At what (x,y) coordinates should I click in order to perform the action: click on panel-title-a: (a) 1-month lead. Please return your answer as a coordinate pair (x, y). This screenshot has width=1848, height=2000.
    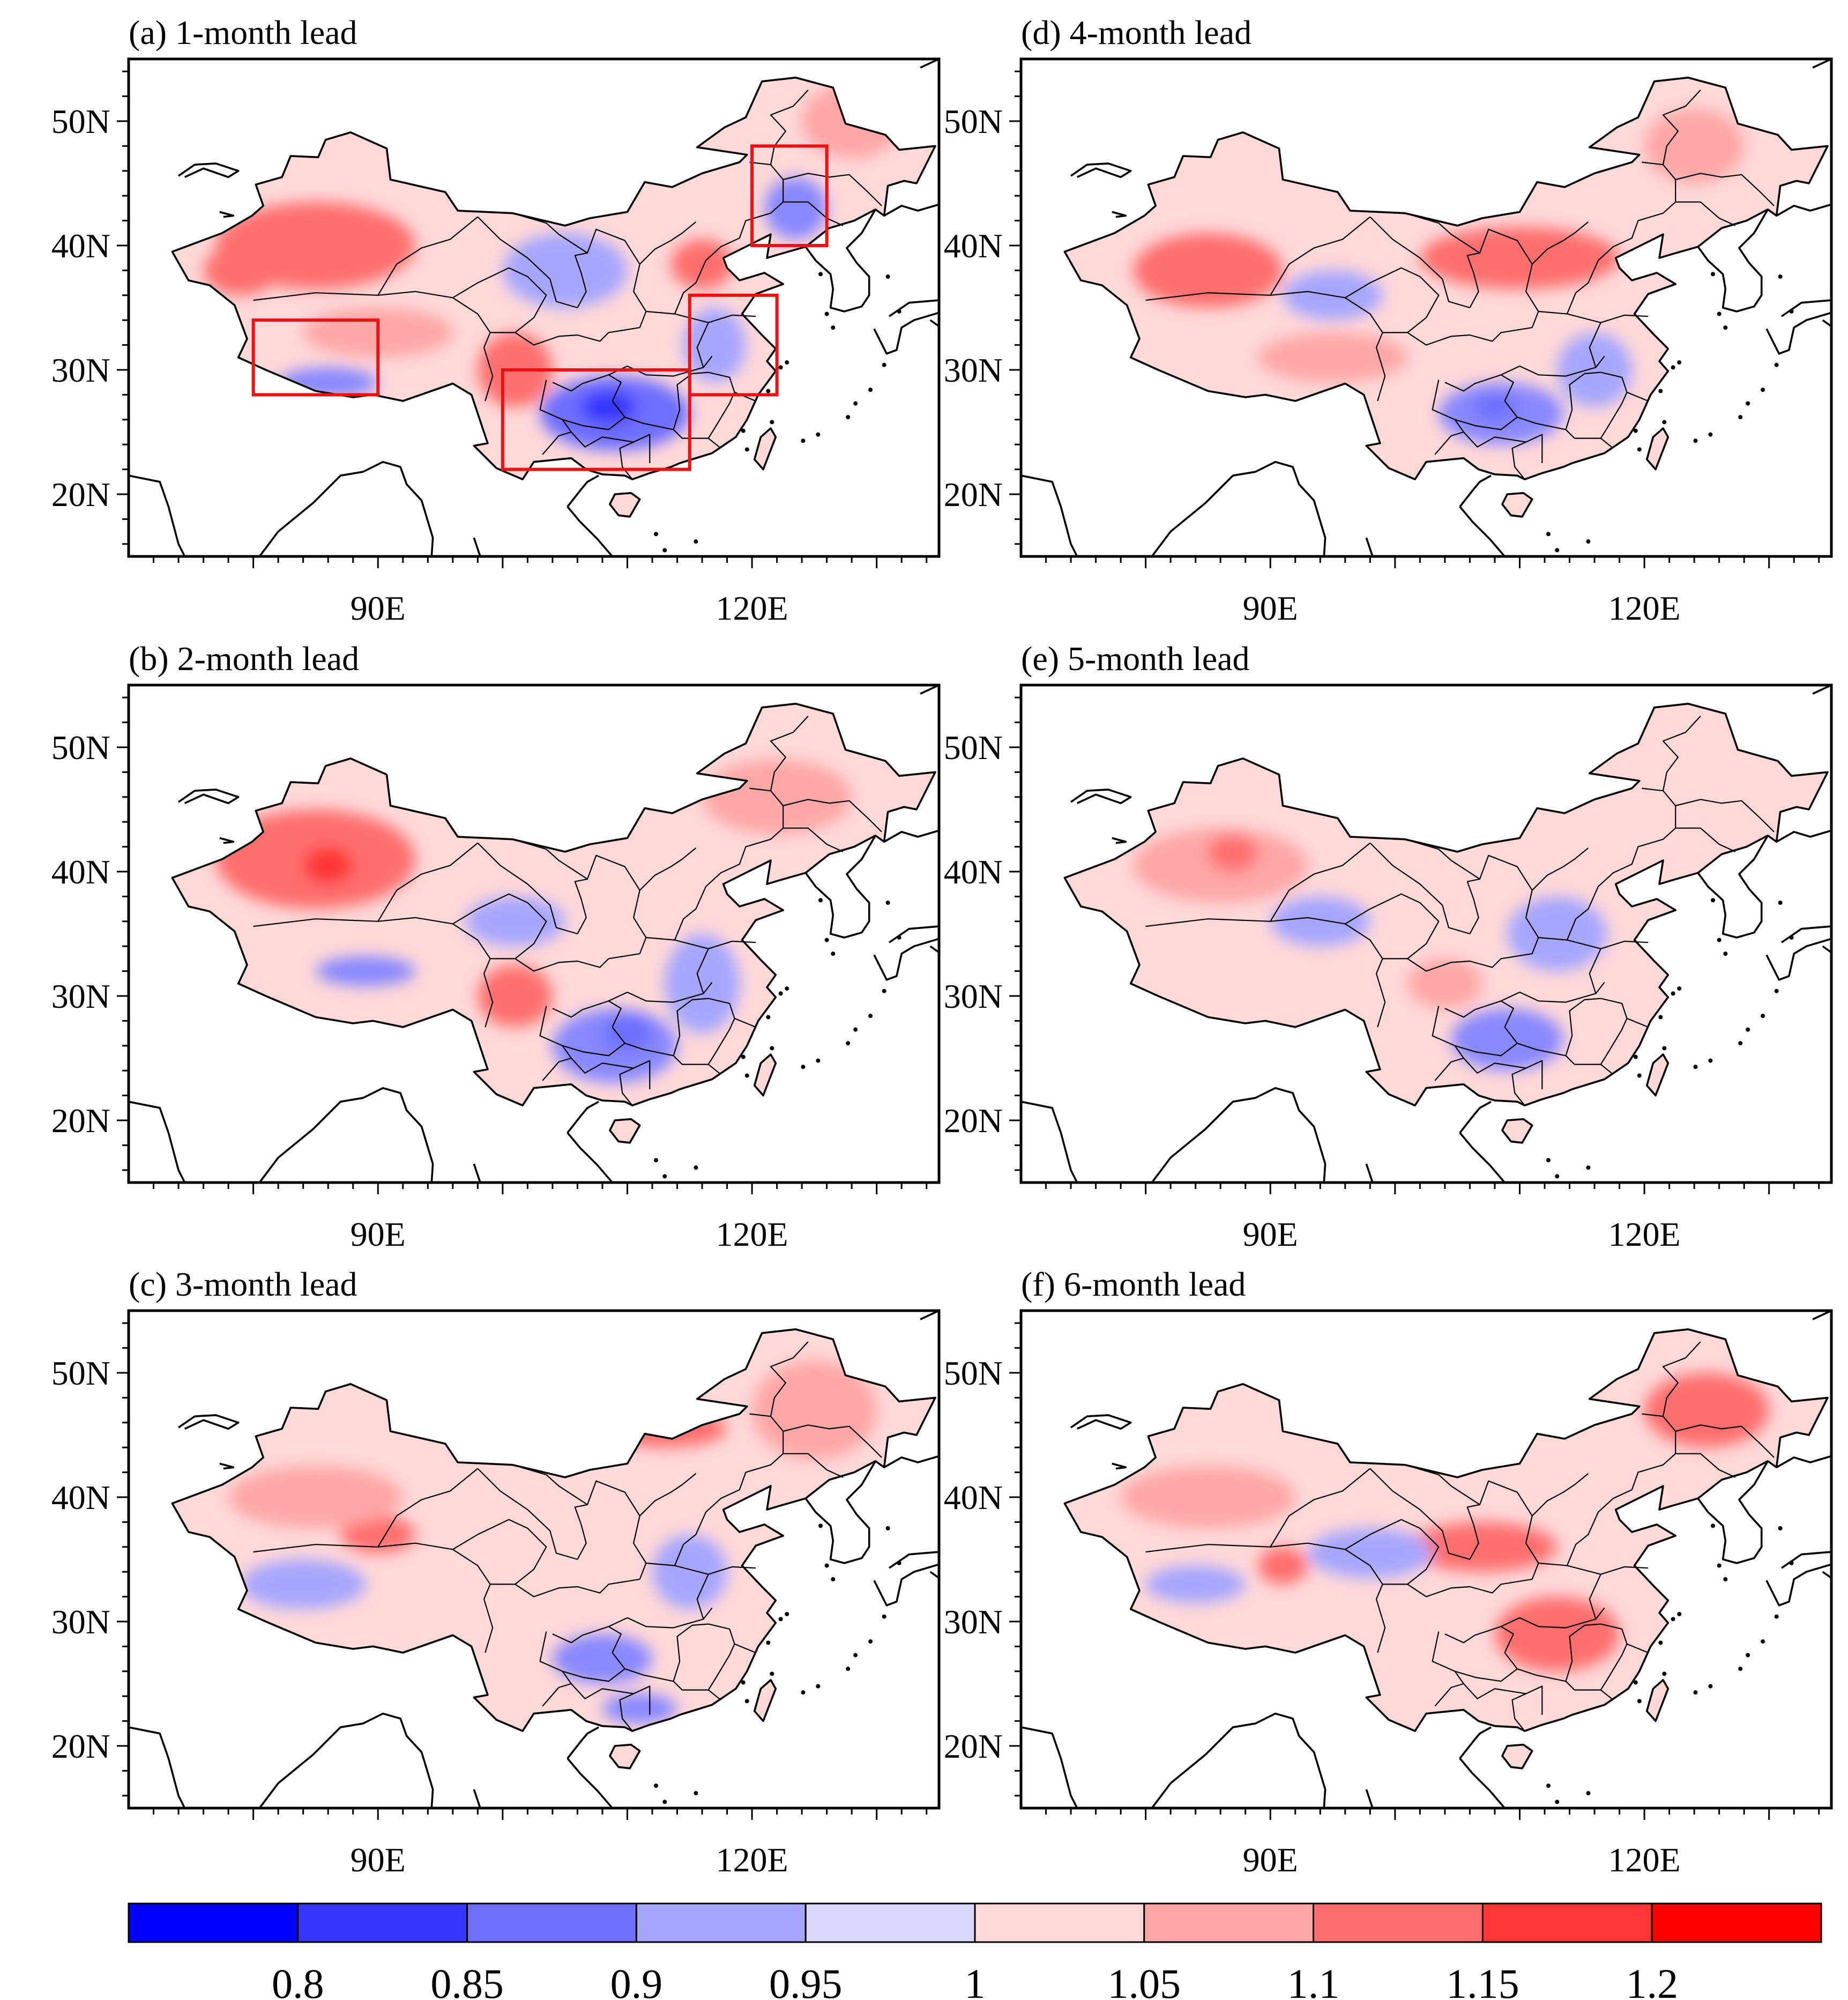
    Looking at the image, I should click on (243, 32).